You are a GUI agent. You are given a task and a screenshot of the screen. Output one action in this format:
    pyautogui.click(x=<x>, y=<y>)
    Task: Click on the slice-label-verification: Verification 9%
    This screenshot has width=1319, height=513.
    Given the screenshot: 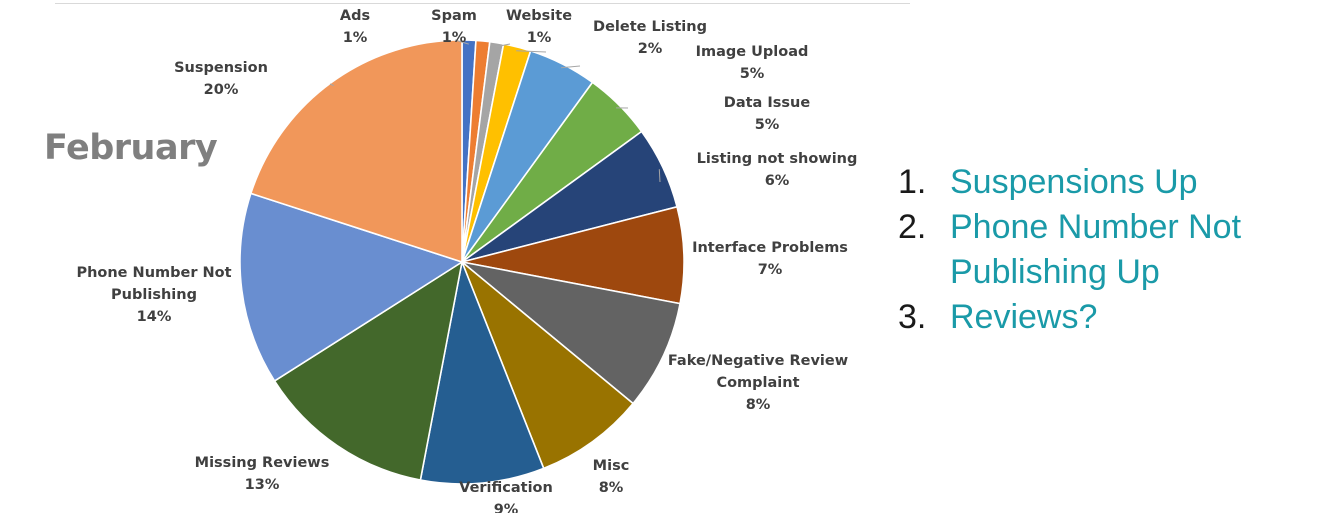 What is the action you would take?
    pyautogui.click(x=506, y=496)
    